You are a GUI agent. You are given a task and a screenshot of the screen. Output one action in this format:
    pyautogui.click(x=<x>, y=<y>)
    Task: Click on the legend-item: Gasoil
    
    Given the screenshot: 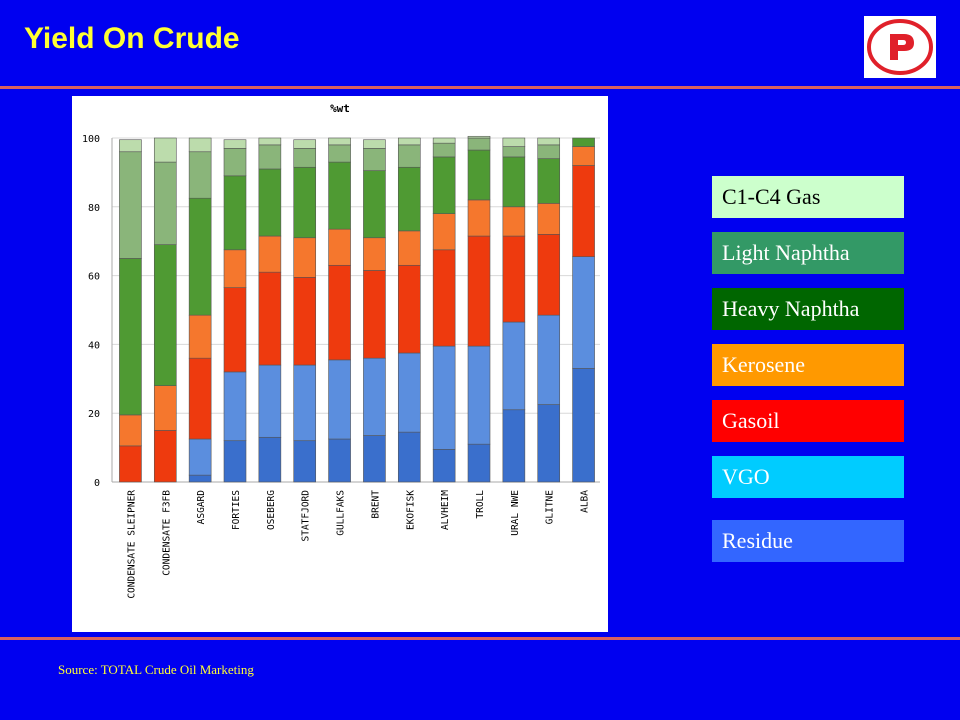 What is the action you would take?
    pyautogui.click(x=808, y=421)
    